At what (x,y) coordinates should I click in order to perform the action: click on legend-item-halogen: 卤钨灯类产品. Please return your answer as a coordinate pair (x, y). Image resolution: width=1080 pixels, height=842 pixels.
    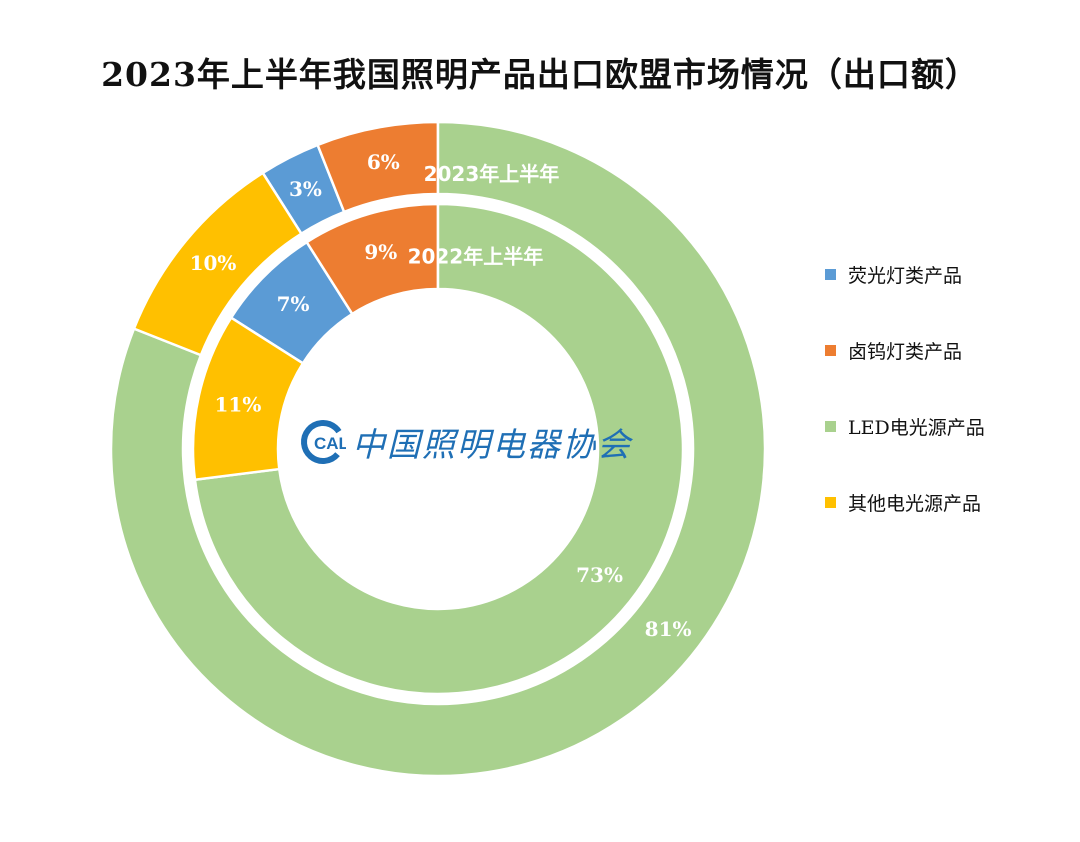
    Looking at the image, I should click on (905, 350).